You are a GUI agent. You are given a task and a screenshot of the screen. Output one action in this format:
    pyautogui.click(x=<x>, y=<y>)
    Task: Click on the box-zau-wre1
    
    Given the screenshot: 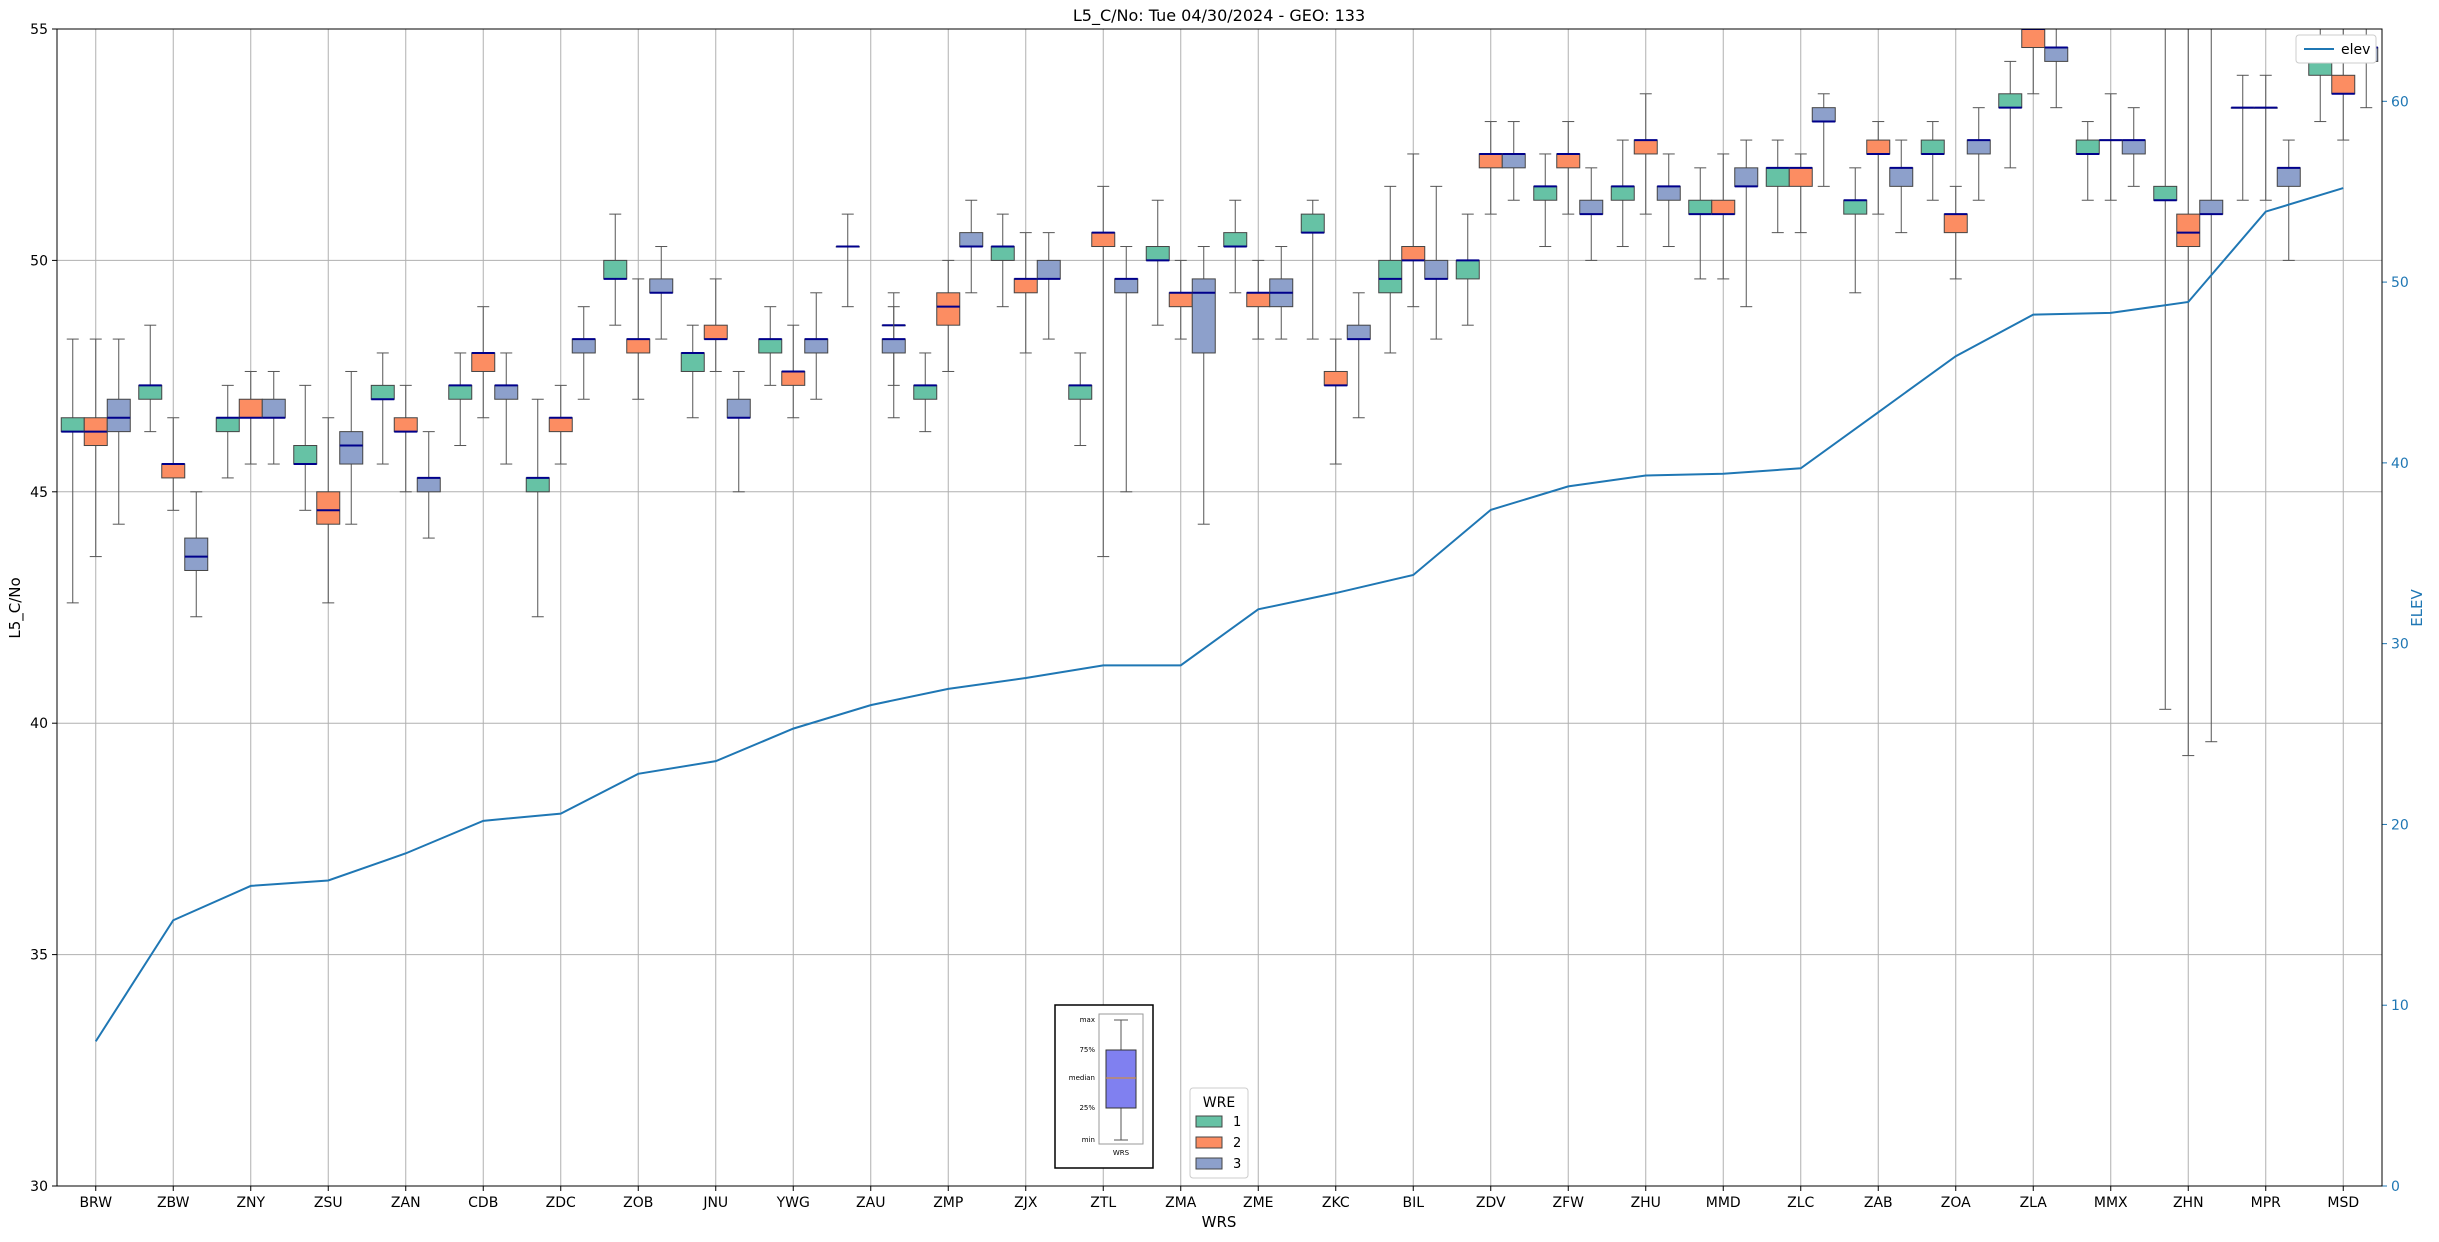 What is the action you would take?
    pyautogui.click(x=847, y=260)
    